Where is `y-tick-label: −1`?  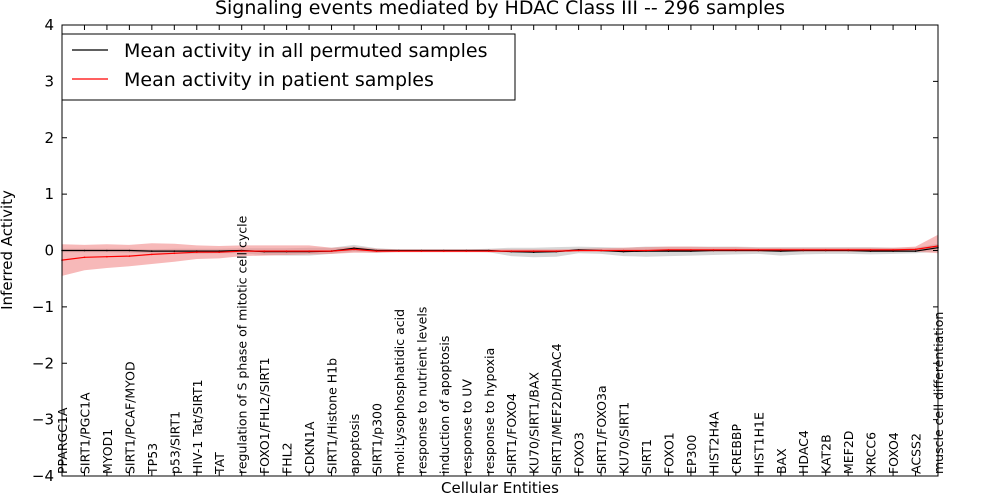 y-tick-label: −1 is located at coordinates (43, 307).